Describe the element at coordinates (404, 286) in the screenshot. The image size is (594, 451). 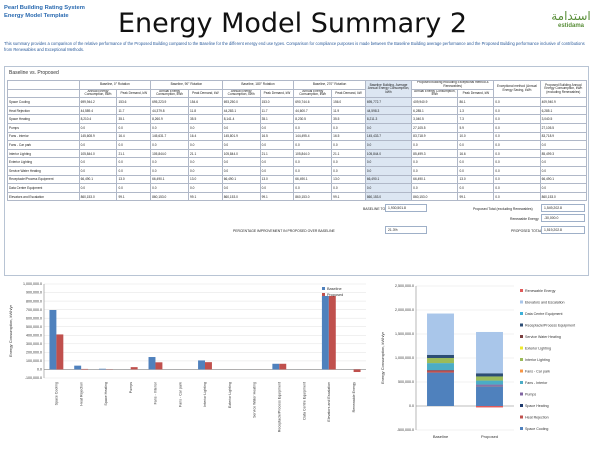
I see `y-tick-label: 2,500,000.0` at that location.